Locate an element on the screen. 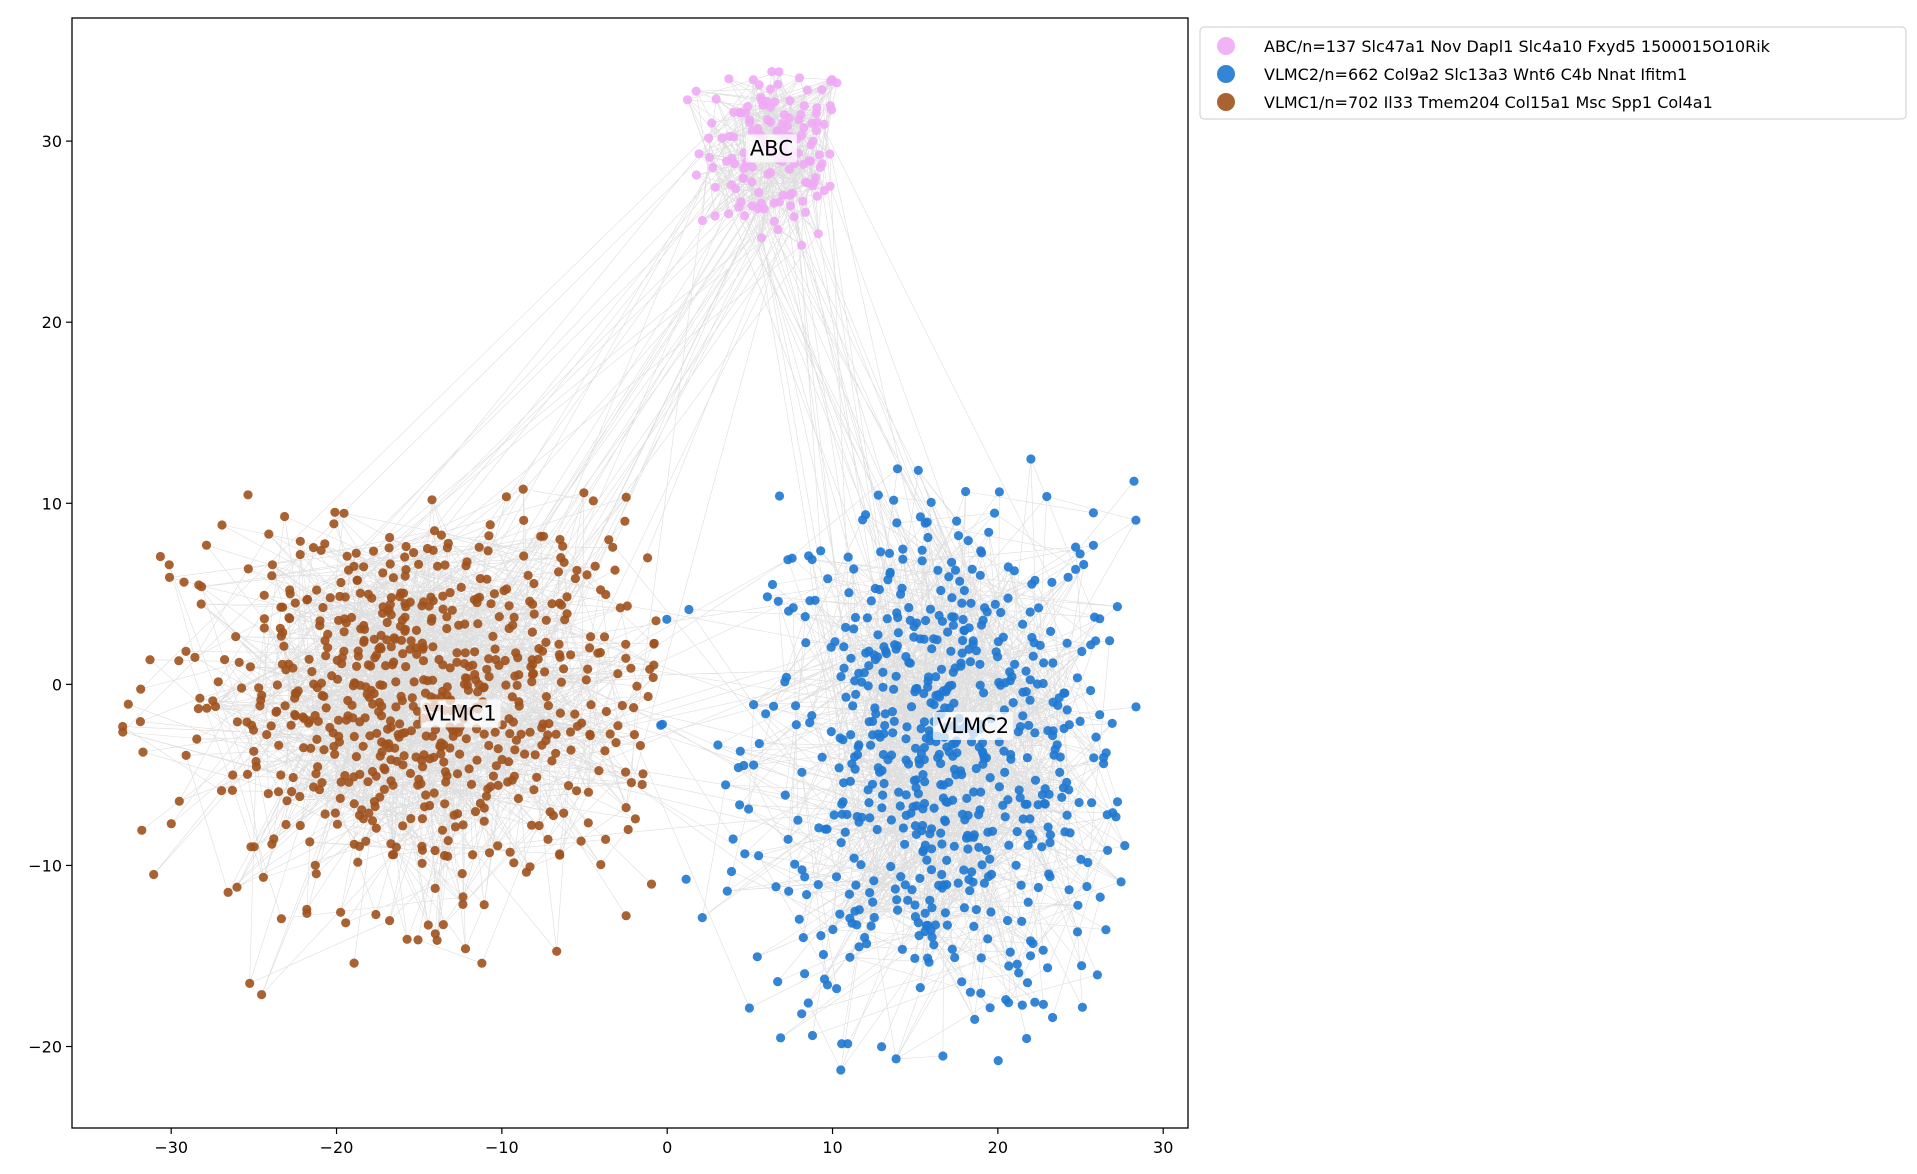  cluster-label-vlmc1: VLMC1 is located at coordinates (460, 713).